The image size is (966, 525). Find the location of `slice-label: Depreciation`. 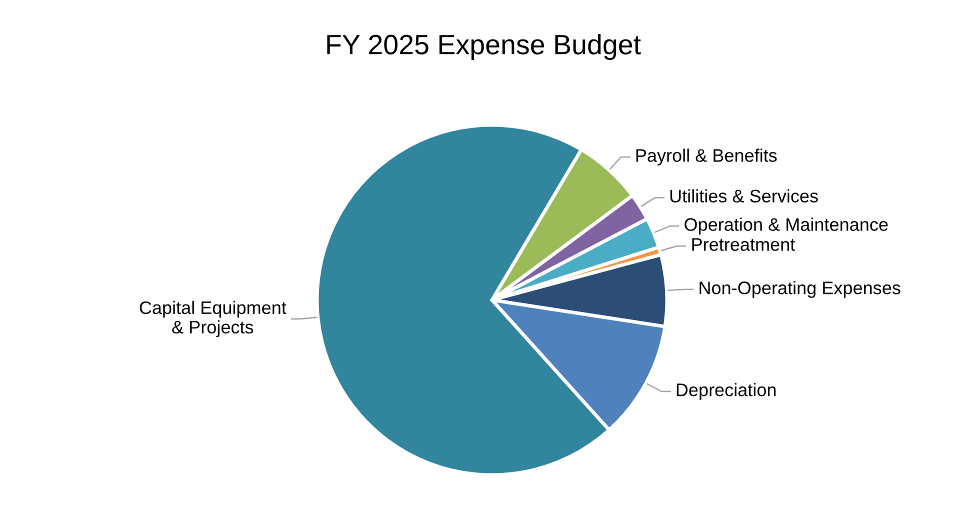

slice-label: Depreciation is located at coordinates (726, 391).